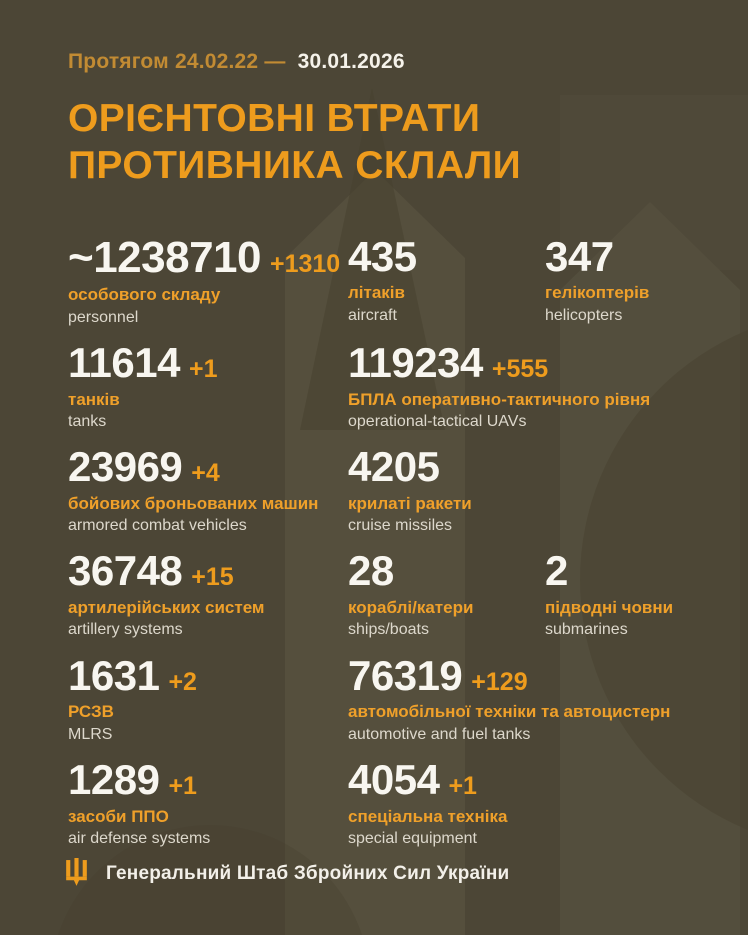  I want to click on stat-value-line: 2, so click(637, 571).